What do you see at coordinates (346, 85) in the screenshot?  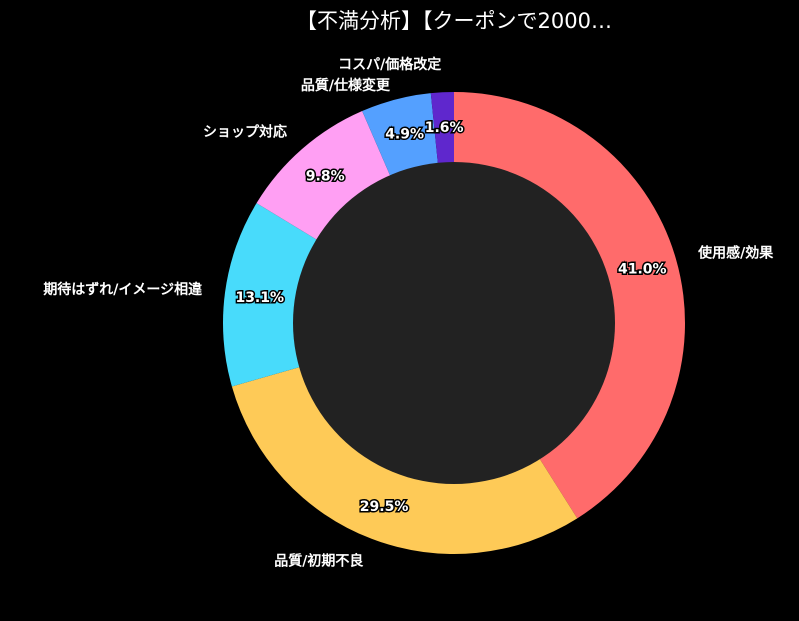 I see `category-label-5: 品質/仕様変更` at bounding box center [346, 85].